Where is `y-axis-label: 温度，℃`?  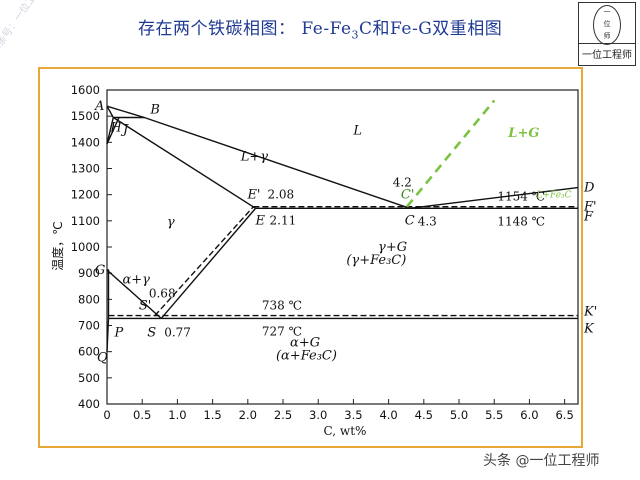 y-axis-label: 温度，℃ is located at coordinates (57, 245).